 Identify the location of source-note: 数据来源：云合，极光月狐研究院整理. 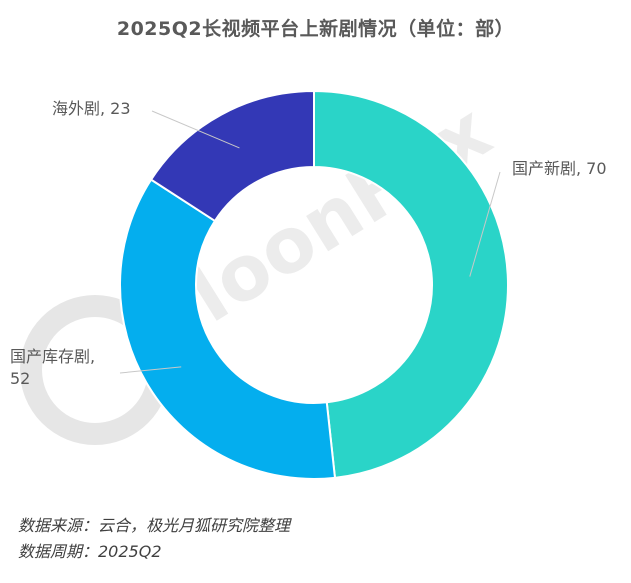
(154, 525).